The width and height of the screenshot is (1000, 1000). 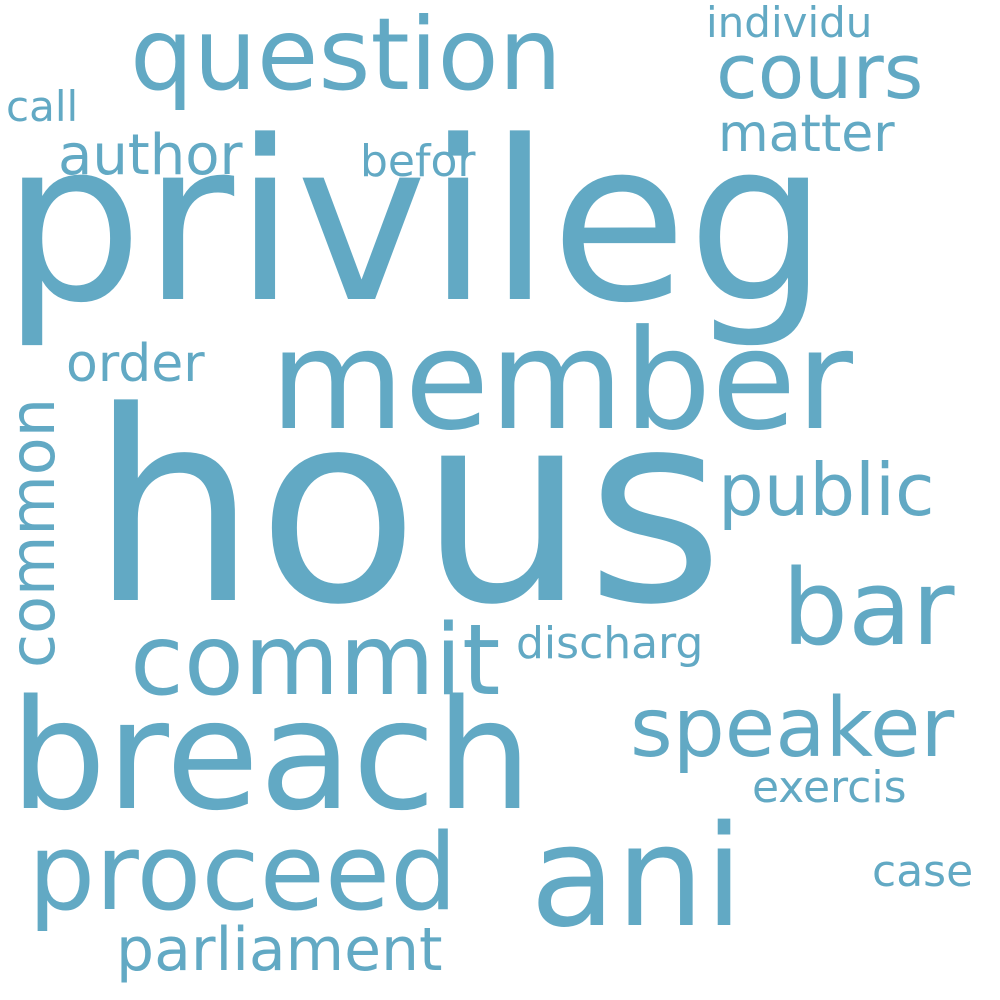 I want to click on word-member: member, so click(x=561, y=380).